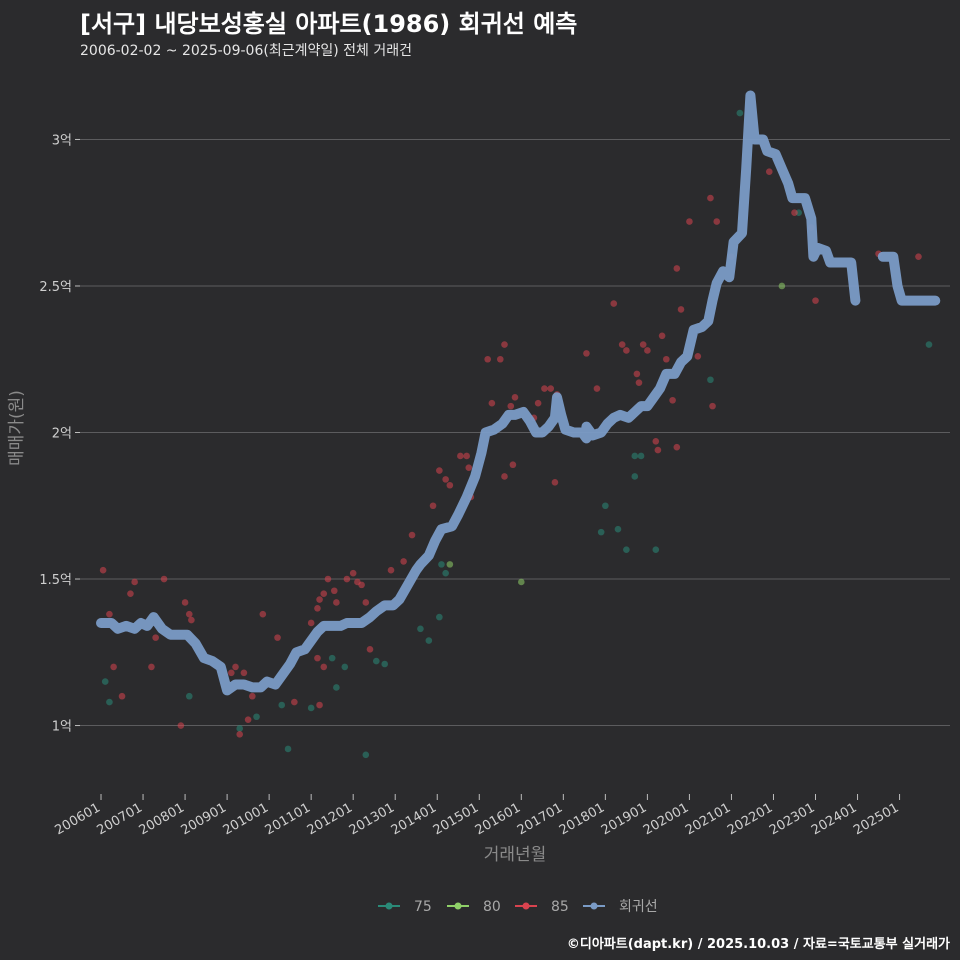 The height and width of the screenshot is (960, 960). What do you see at coordinates (414, 819) in the screenshot?
I see `x-tick-label: 201401` at bounding box center [414, 819].